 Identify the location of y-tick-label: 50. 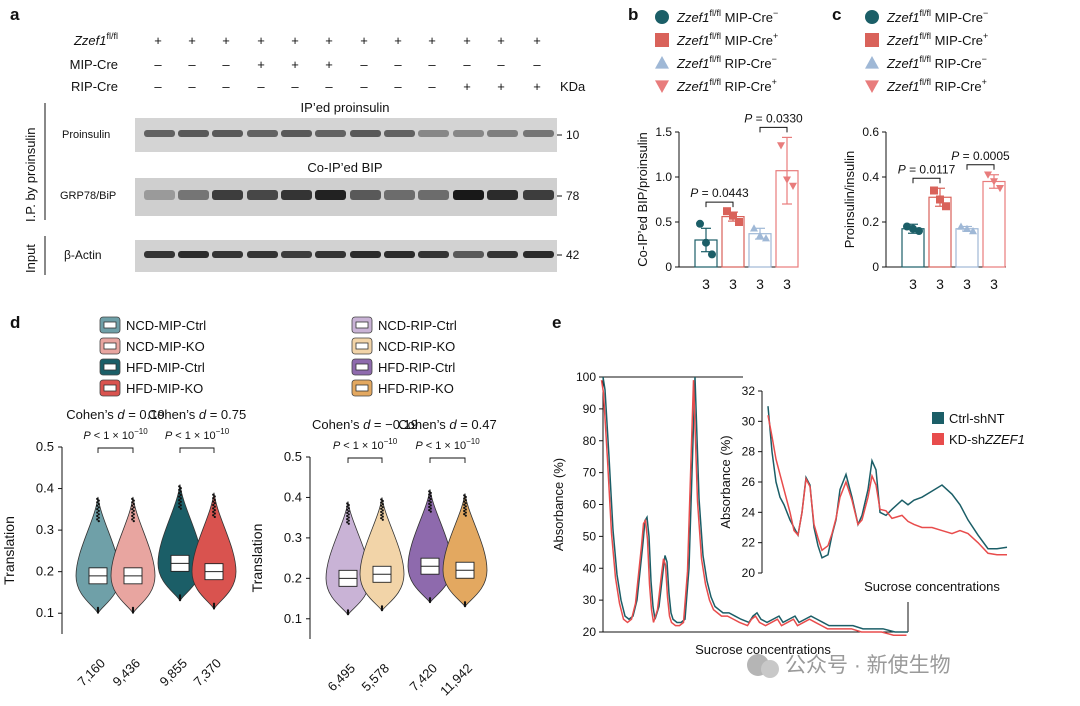
(590, 536).